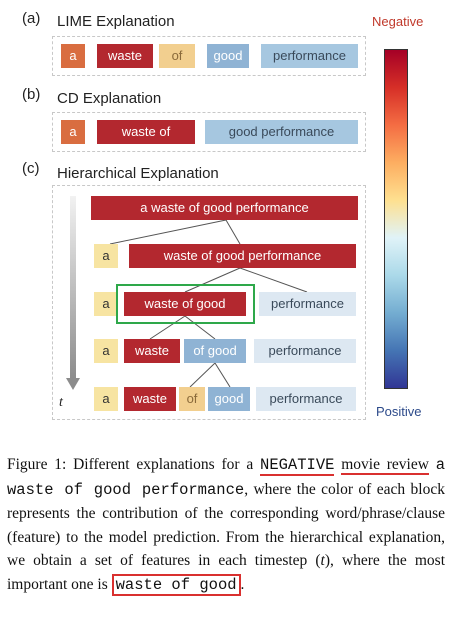  I want to click on h-row5-a: a, so click(106, 399).